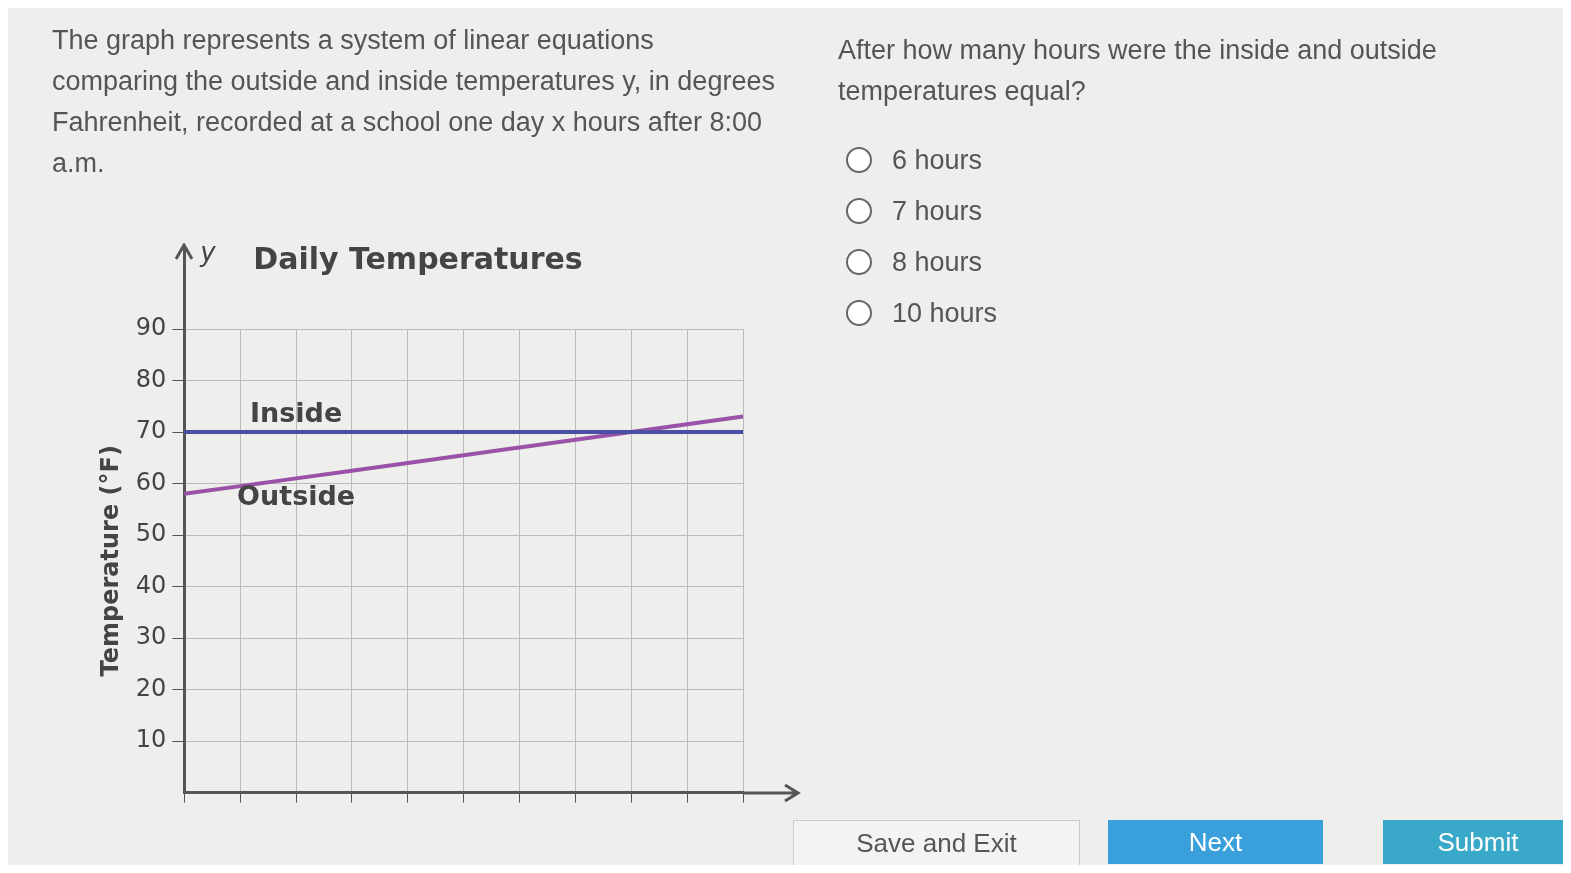  Describe the element at coordinates (945, 313) in the screenshot. I see `text: 10 hours` at that location.